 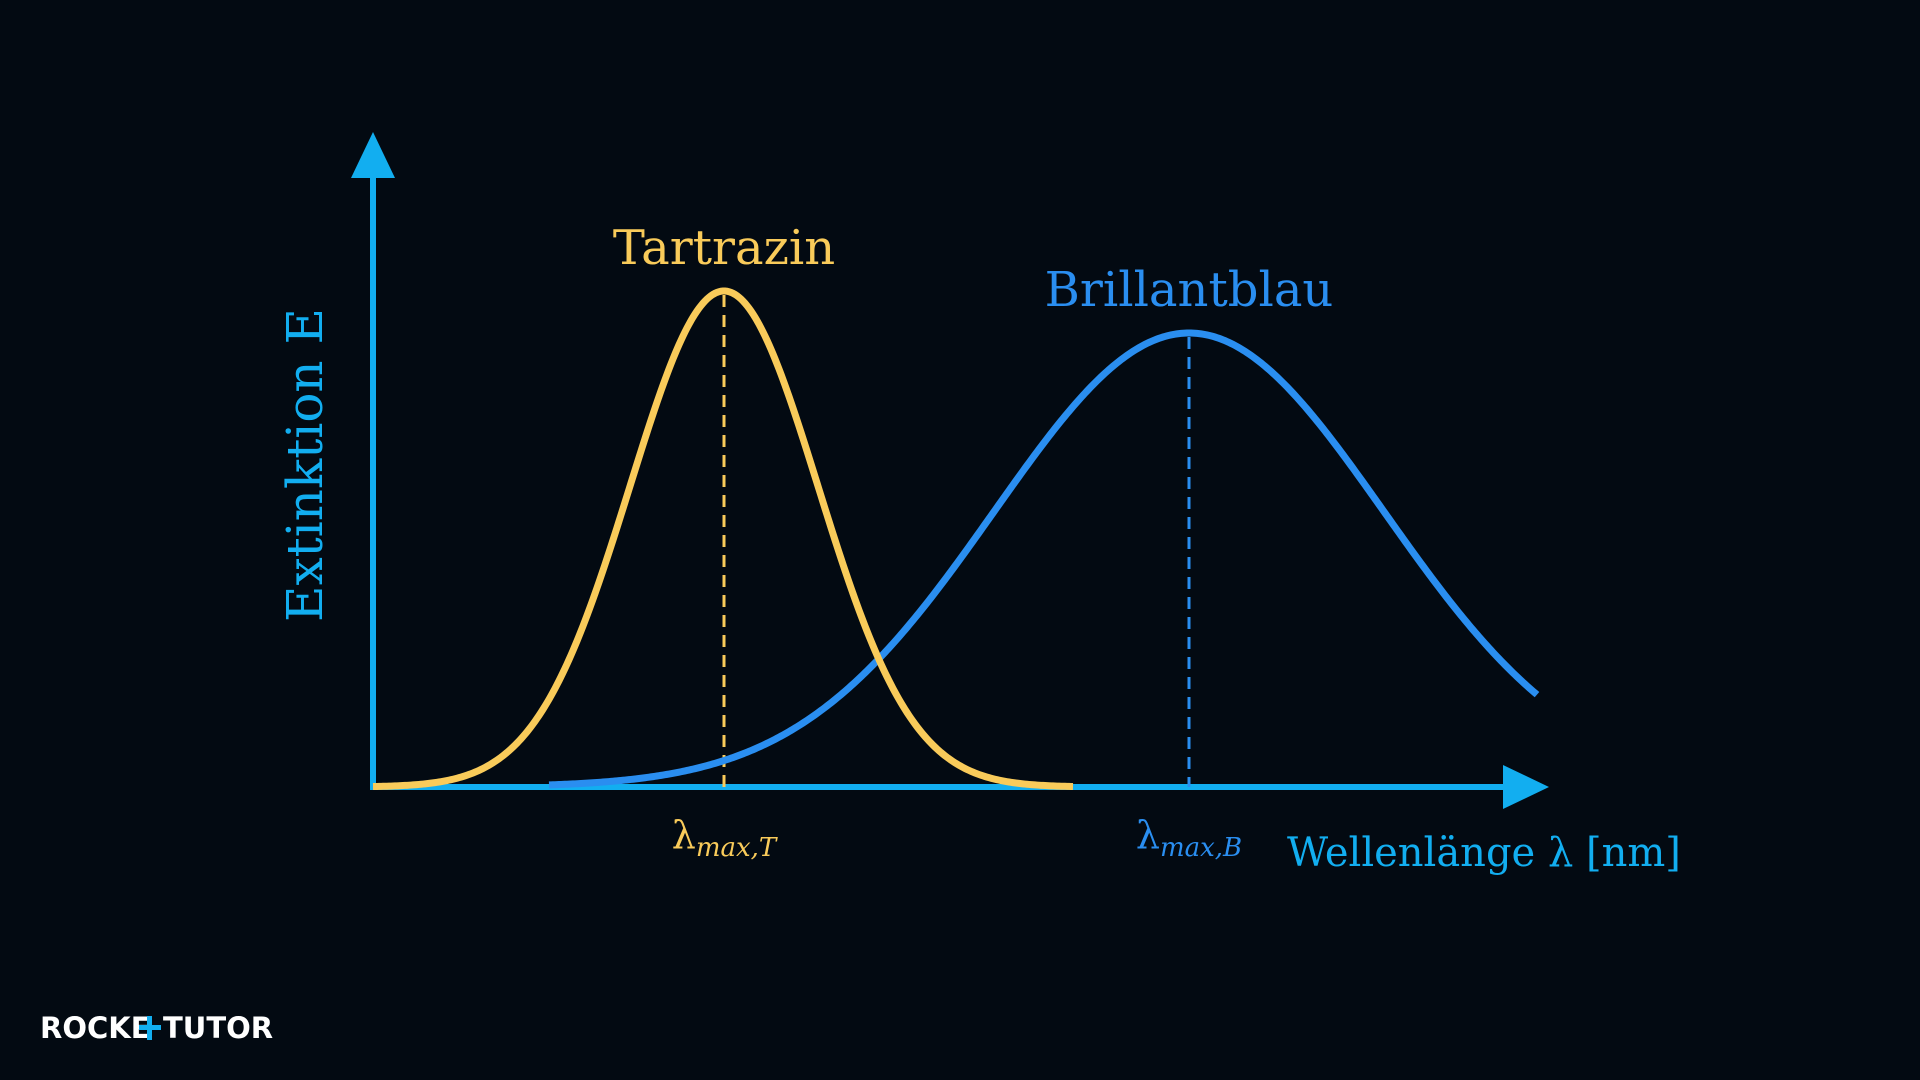 What do you see at coordinates (1484, 853) in the screenshot?
I see `x-axis-label: Wellenlänge λ [nm]` at bounding box center [1484, 853].